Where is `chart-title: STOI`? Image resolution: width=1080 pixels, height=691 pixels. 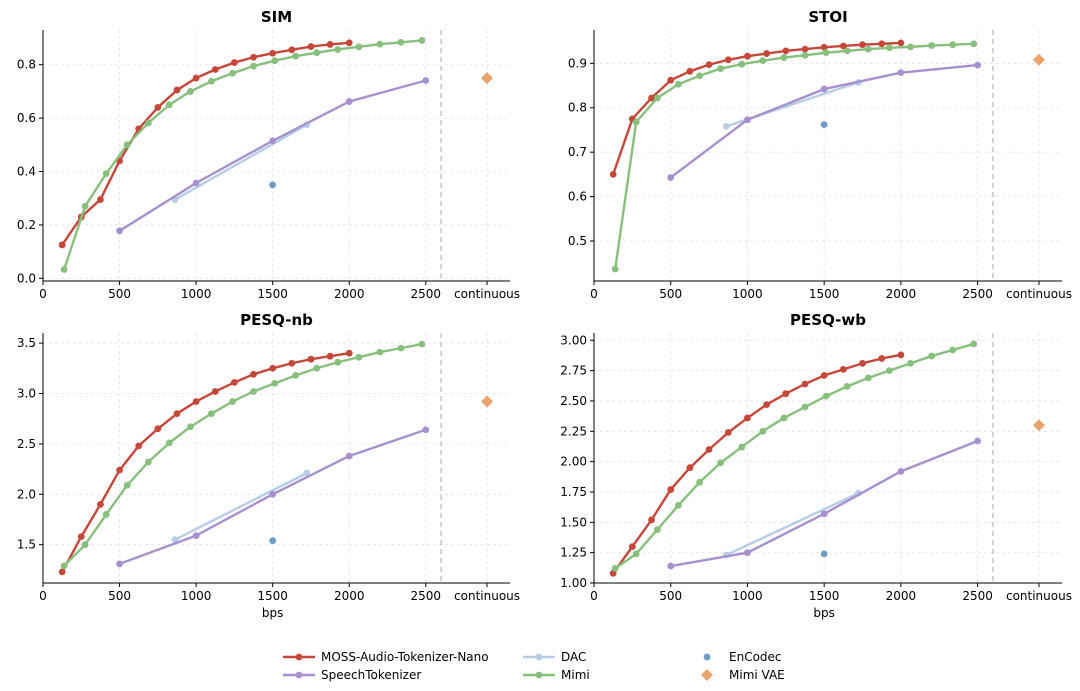 chart-title: STOI is located at coordinates (827, 17).